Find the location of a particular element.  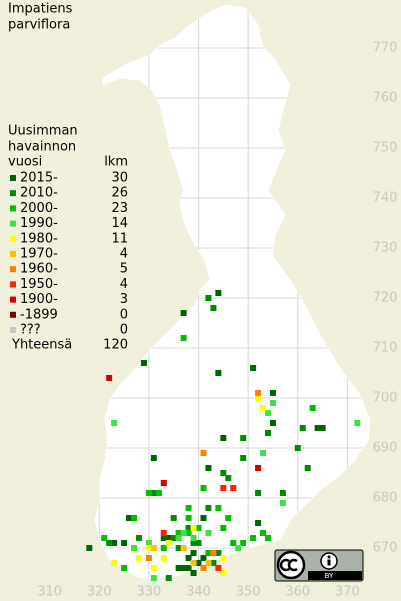

x-tick-label: 360 is located at coordinates (297, 592).